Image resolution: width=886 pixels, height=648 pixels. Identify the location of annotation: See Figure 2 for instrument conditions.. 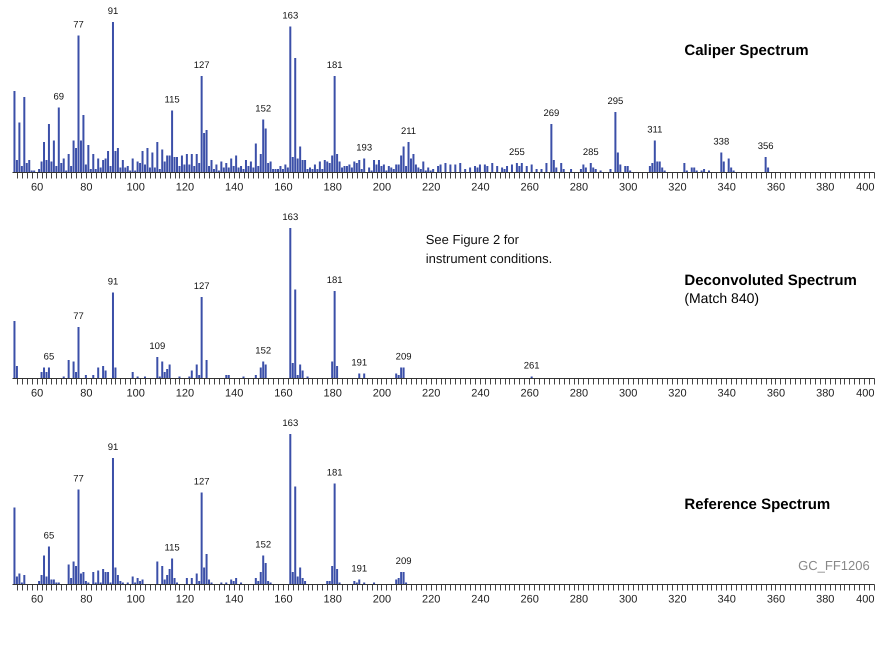
(489, 249).